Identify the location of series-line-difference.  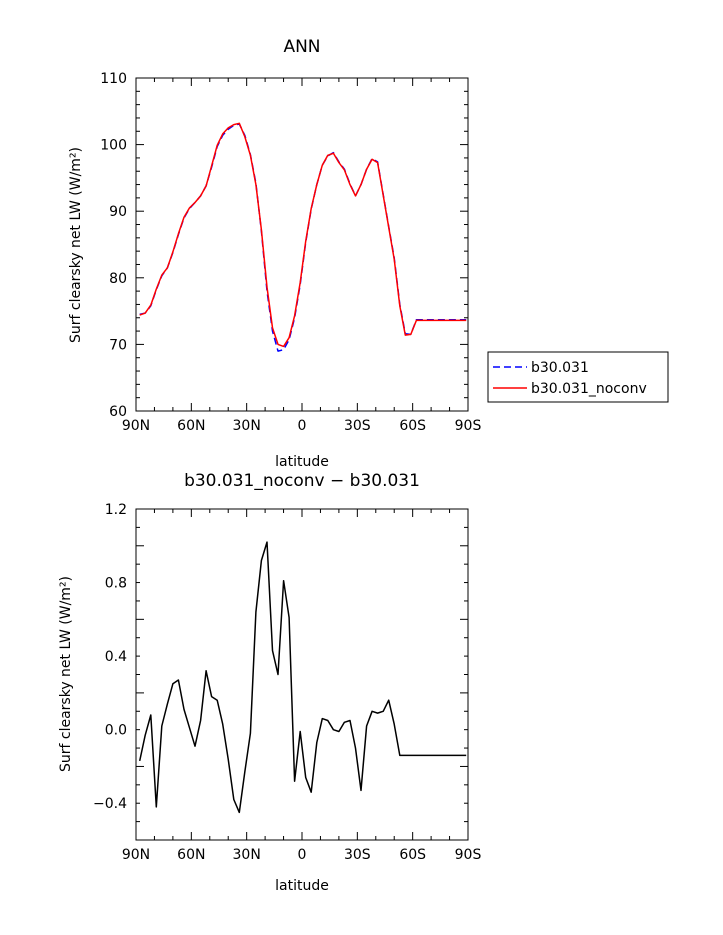
(302, 677).